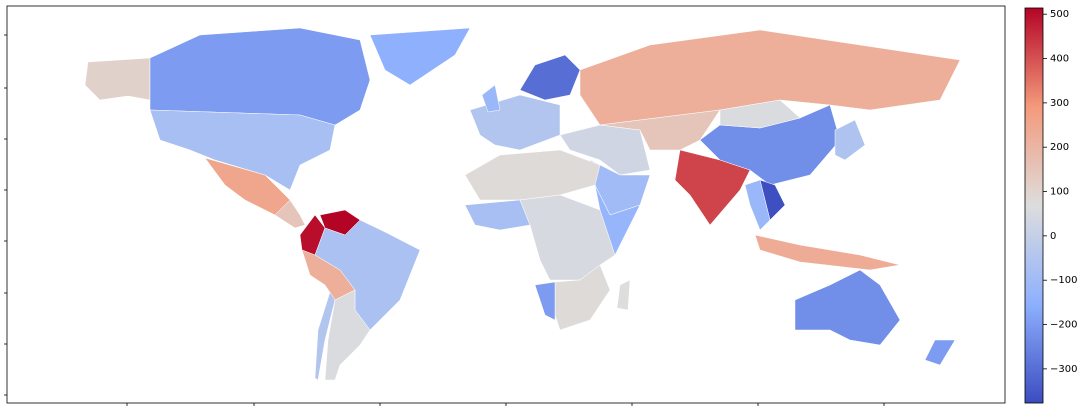 The image size is (1080, 409). What do you see at coordinates (1063, 280) in the screenshot?
I see `colorbar-tick-label: −100` at bounding box center [1063, 280].